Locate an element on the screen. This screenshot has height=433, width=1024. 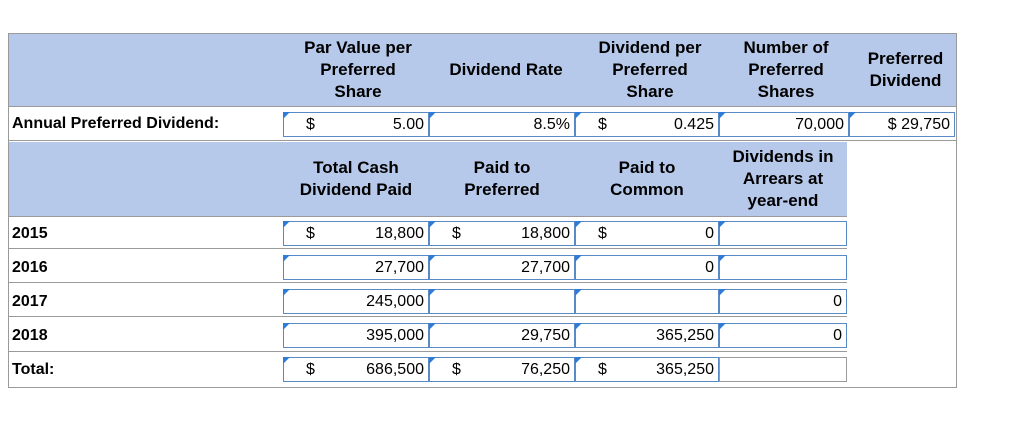
header-preferred-dividend: Preferred Dividend is located at coordinates (905, 69).